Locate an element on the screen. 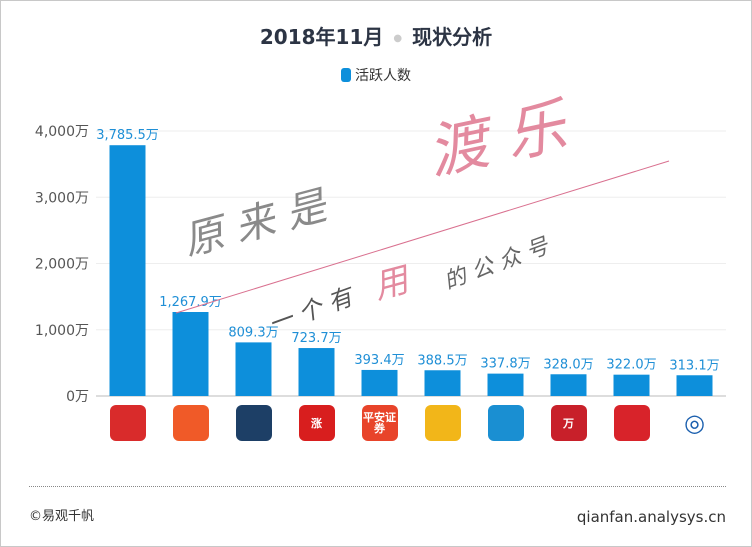 This screenshot has width=752, height=547. data-label: 1,267.9万 is located at coordinates (190, 302).